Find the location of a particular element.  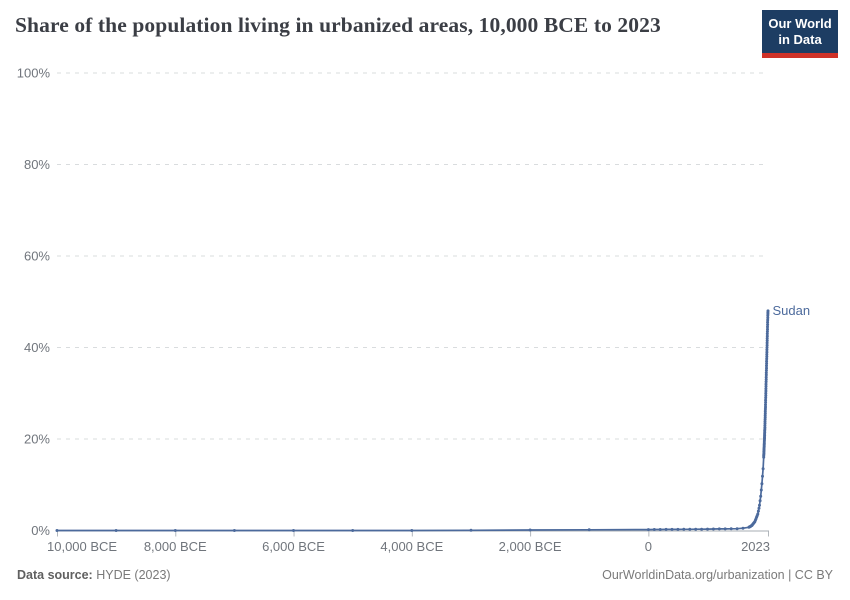

y-tick-label: 0% is located at coordinates (40, 530).